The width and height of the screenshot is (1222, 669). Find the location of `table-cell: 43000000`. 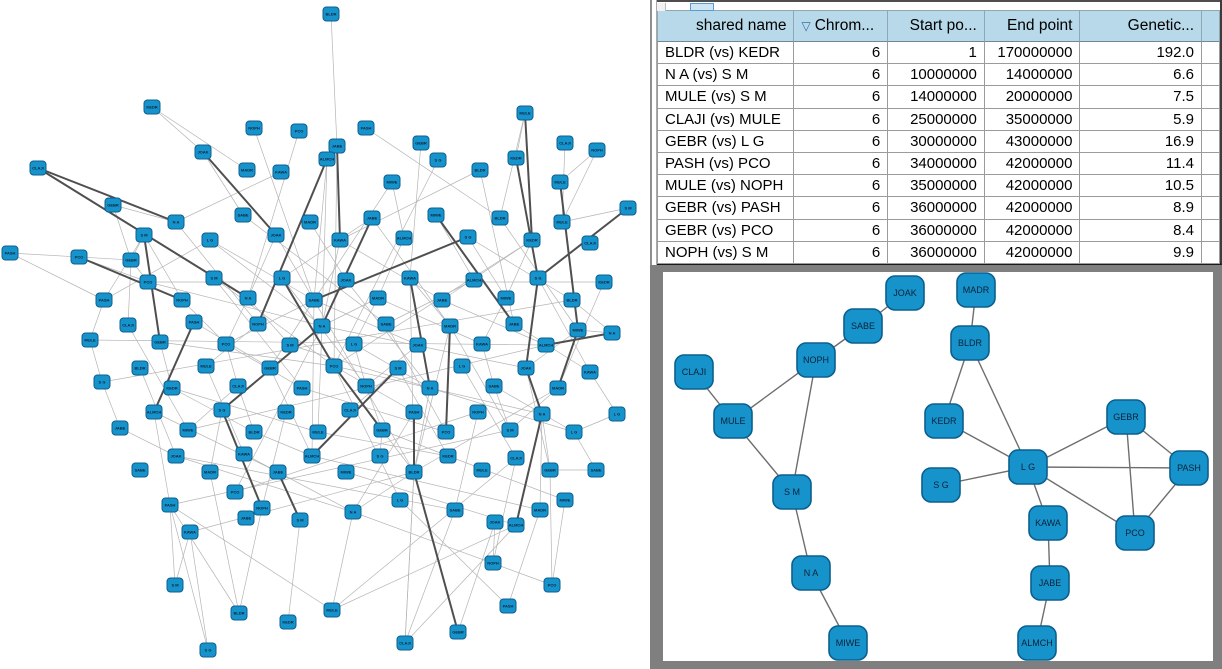

table-cell: 43000000 is located at coordinates (1032, 141).